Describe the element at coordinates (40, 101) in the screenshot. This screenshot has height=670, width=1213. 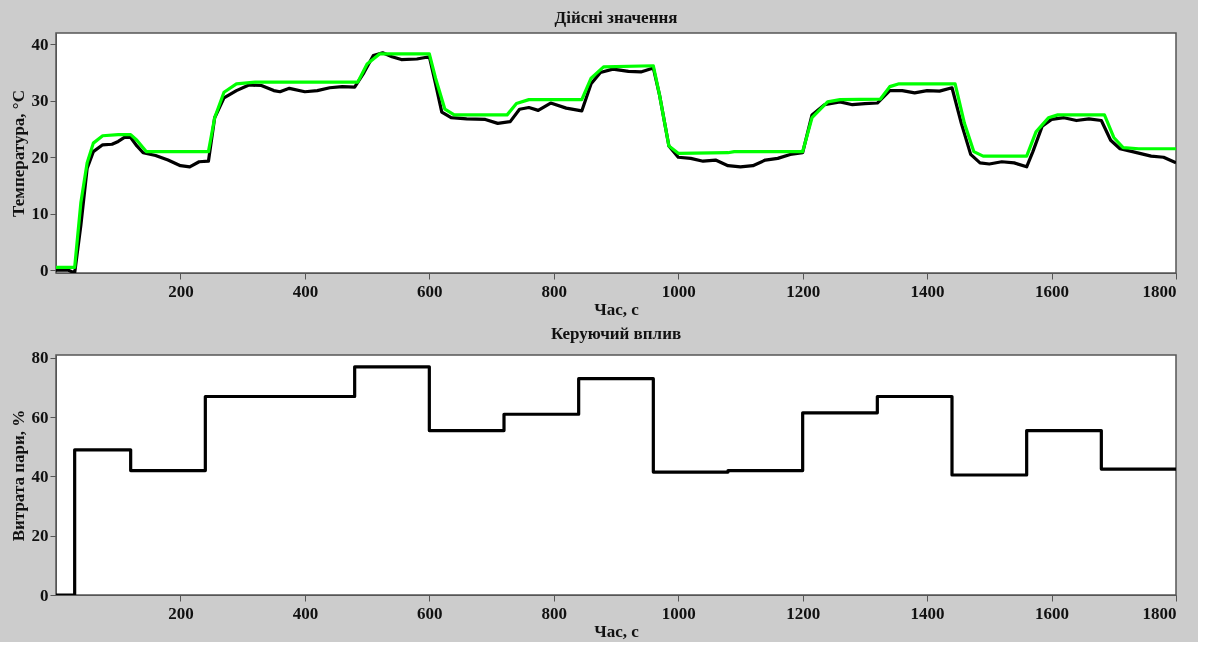
I see `y-tick-label: 30` at that location.